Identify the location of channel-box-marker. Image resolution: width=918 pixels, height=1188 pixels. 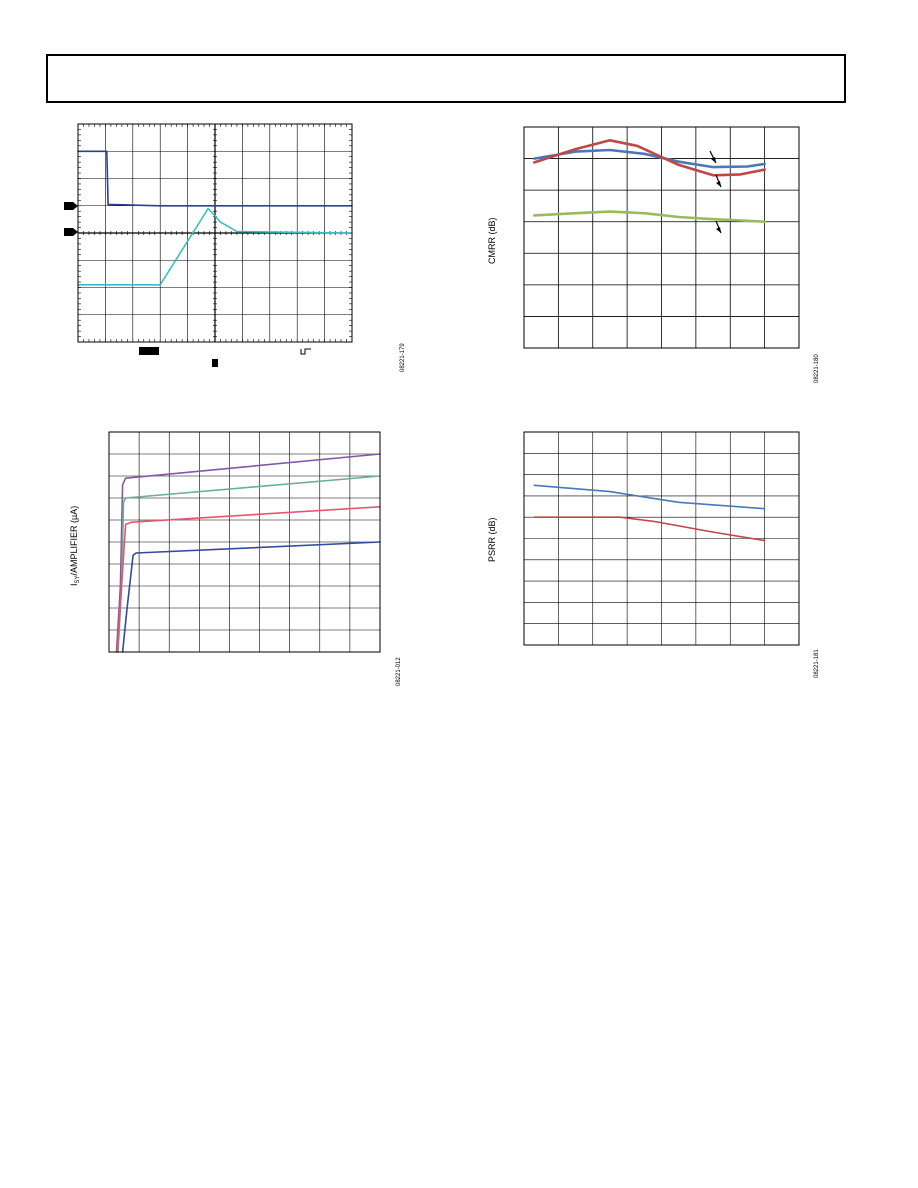
(149, 351).